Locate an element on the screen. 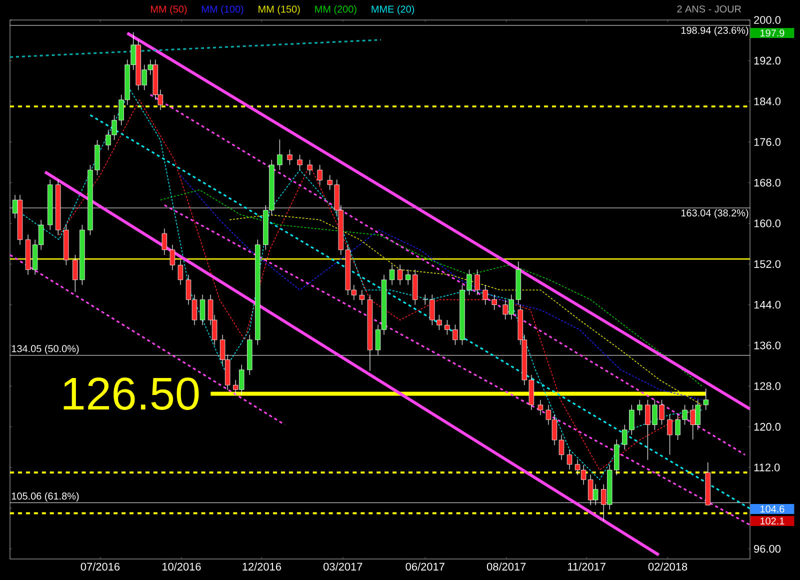 The width and height of the screenshot is (800, 580). y-tick-label: 176.0 is located at coordinates (767, 142).